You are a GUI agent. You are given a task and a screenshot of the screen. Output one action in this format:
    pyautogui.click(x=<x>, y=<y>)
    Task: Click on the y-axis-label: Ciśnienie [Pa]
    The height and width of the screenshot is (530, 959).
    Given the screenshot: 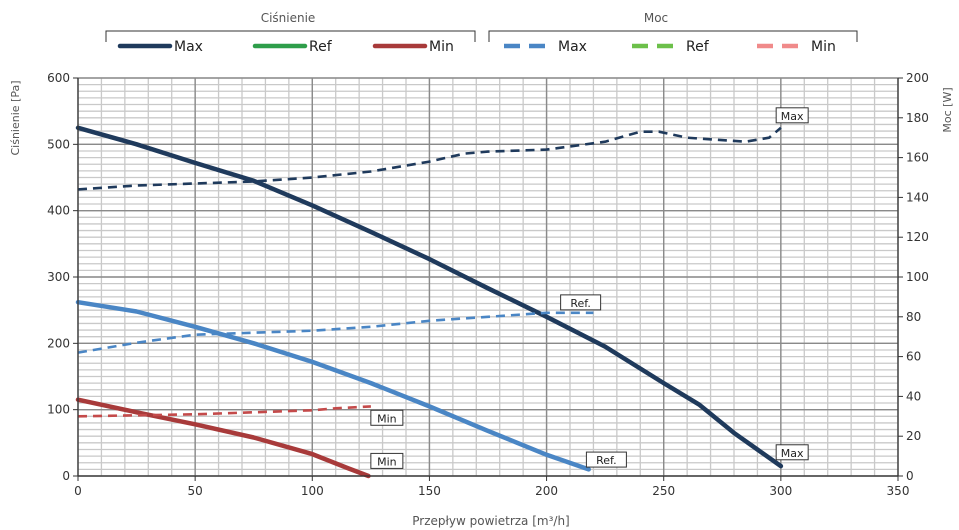 What is the action you would take?
    pyautogui.click(x=15, y=117)
    